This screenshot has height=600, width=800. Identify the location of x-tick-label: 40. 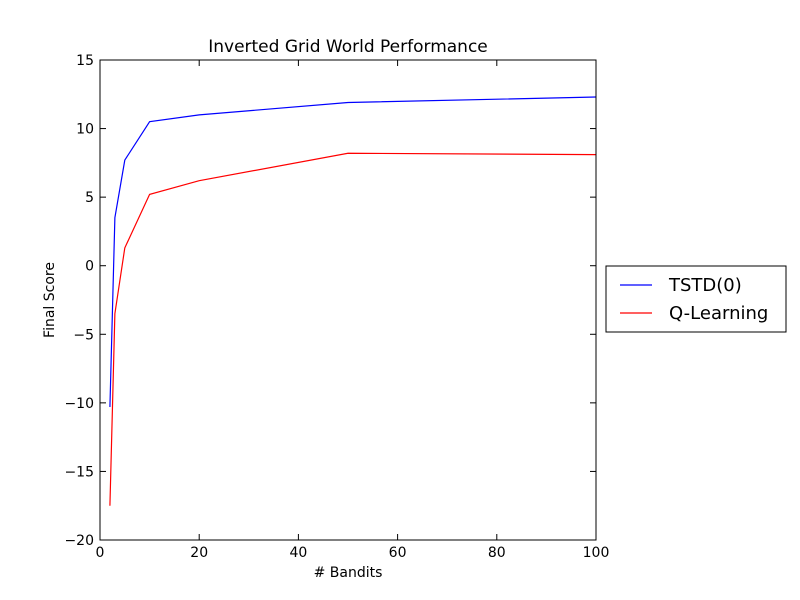
(298, 553).